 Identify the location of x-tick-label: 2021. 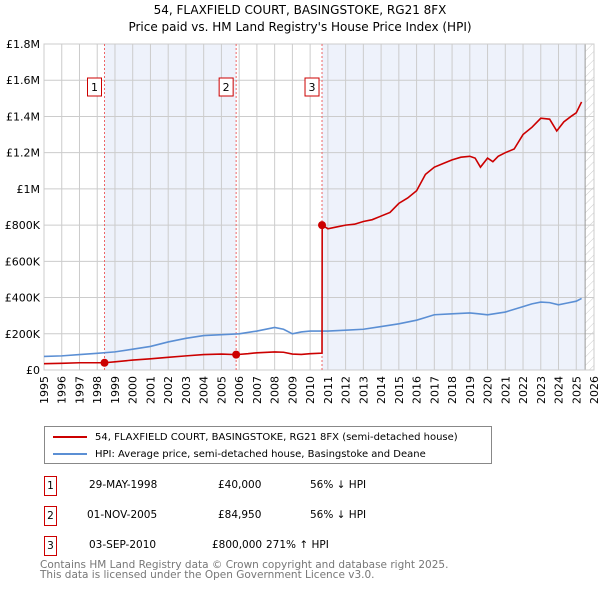
(505, 390).